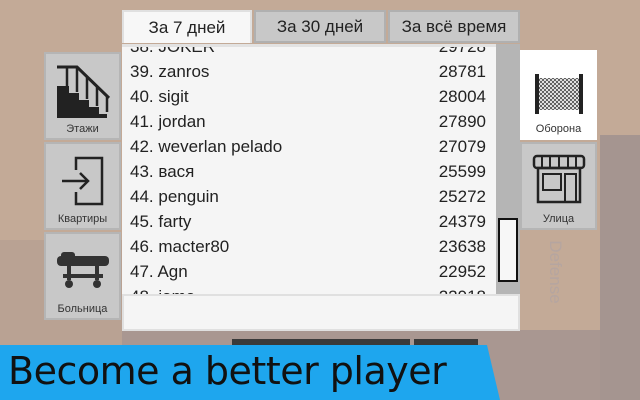 The height and width of the screenshot is (400, 640). I want to click on leaderboard-row: 48. iame 22918, so click(308, 291).